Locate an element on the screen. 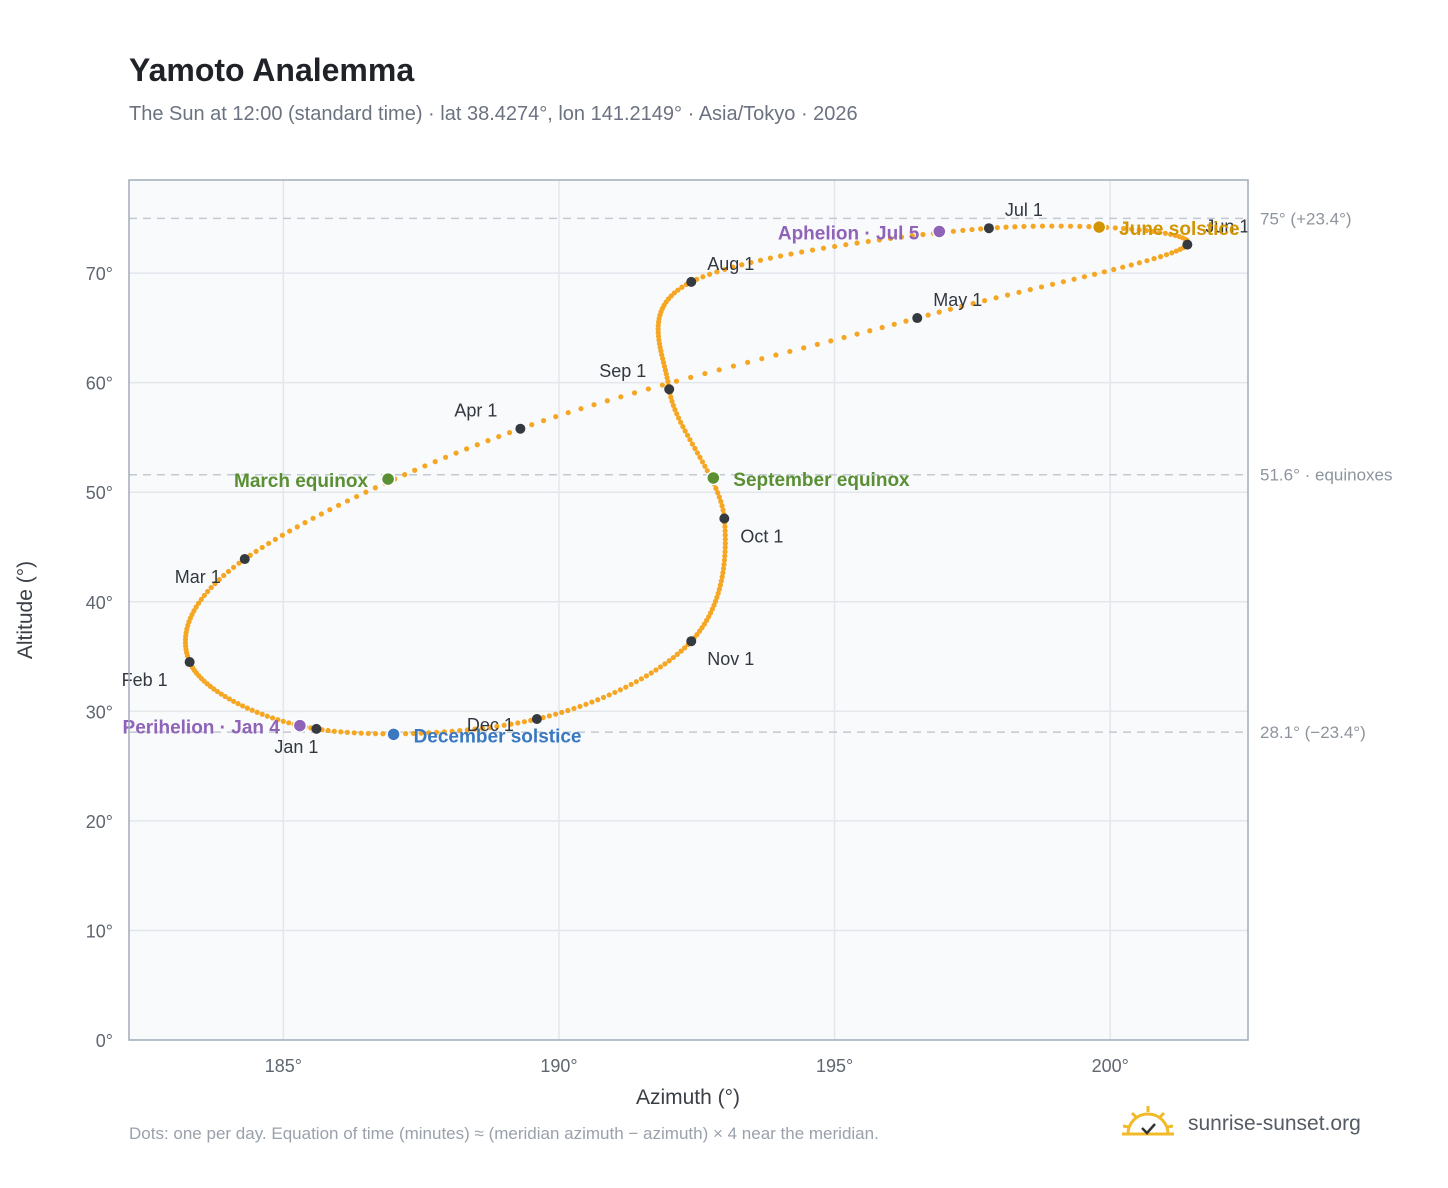  month-label: Sep 1 is located at coordinates (622, 371).